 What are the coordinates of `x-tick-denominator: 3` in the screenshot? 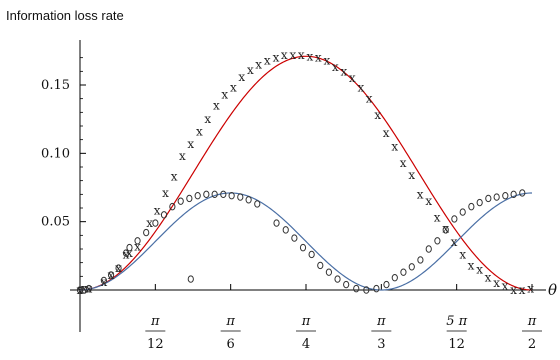 It's located at (381, 344).